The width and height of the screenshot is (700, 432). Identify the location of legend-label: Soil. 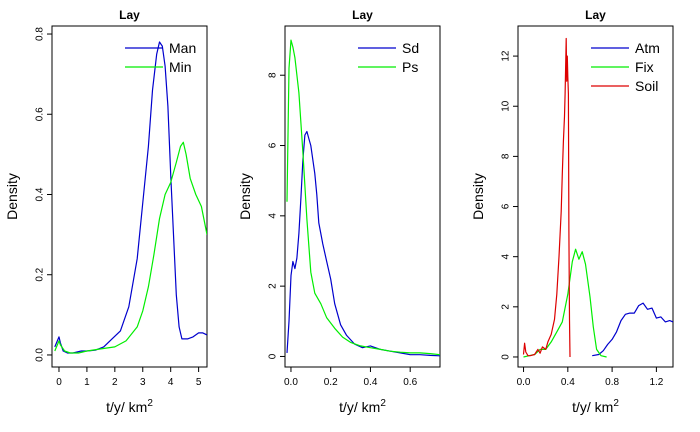
(646, 86).